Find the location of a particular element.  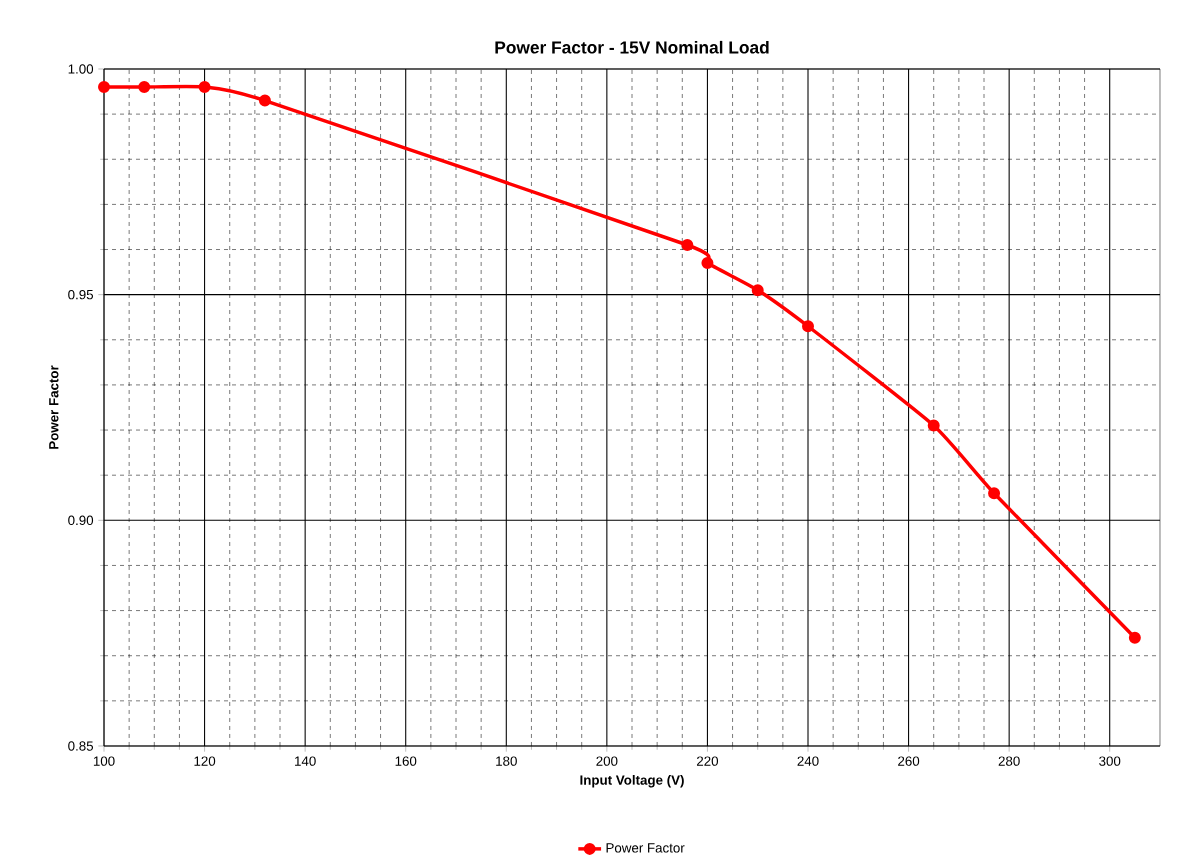

x-tick-label: 120 is located at coordinates (205, 761).